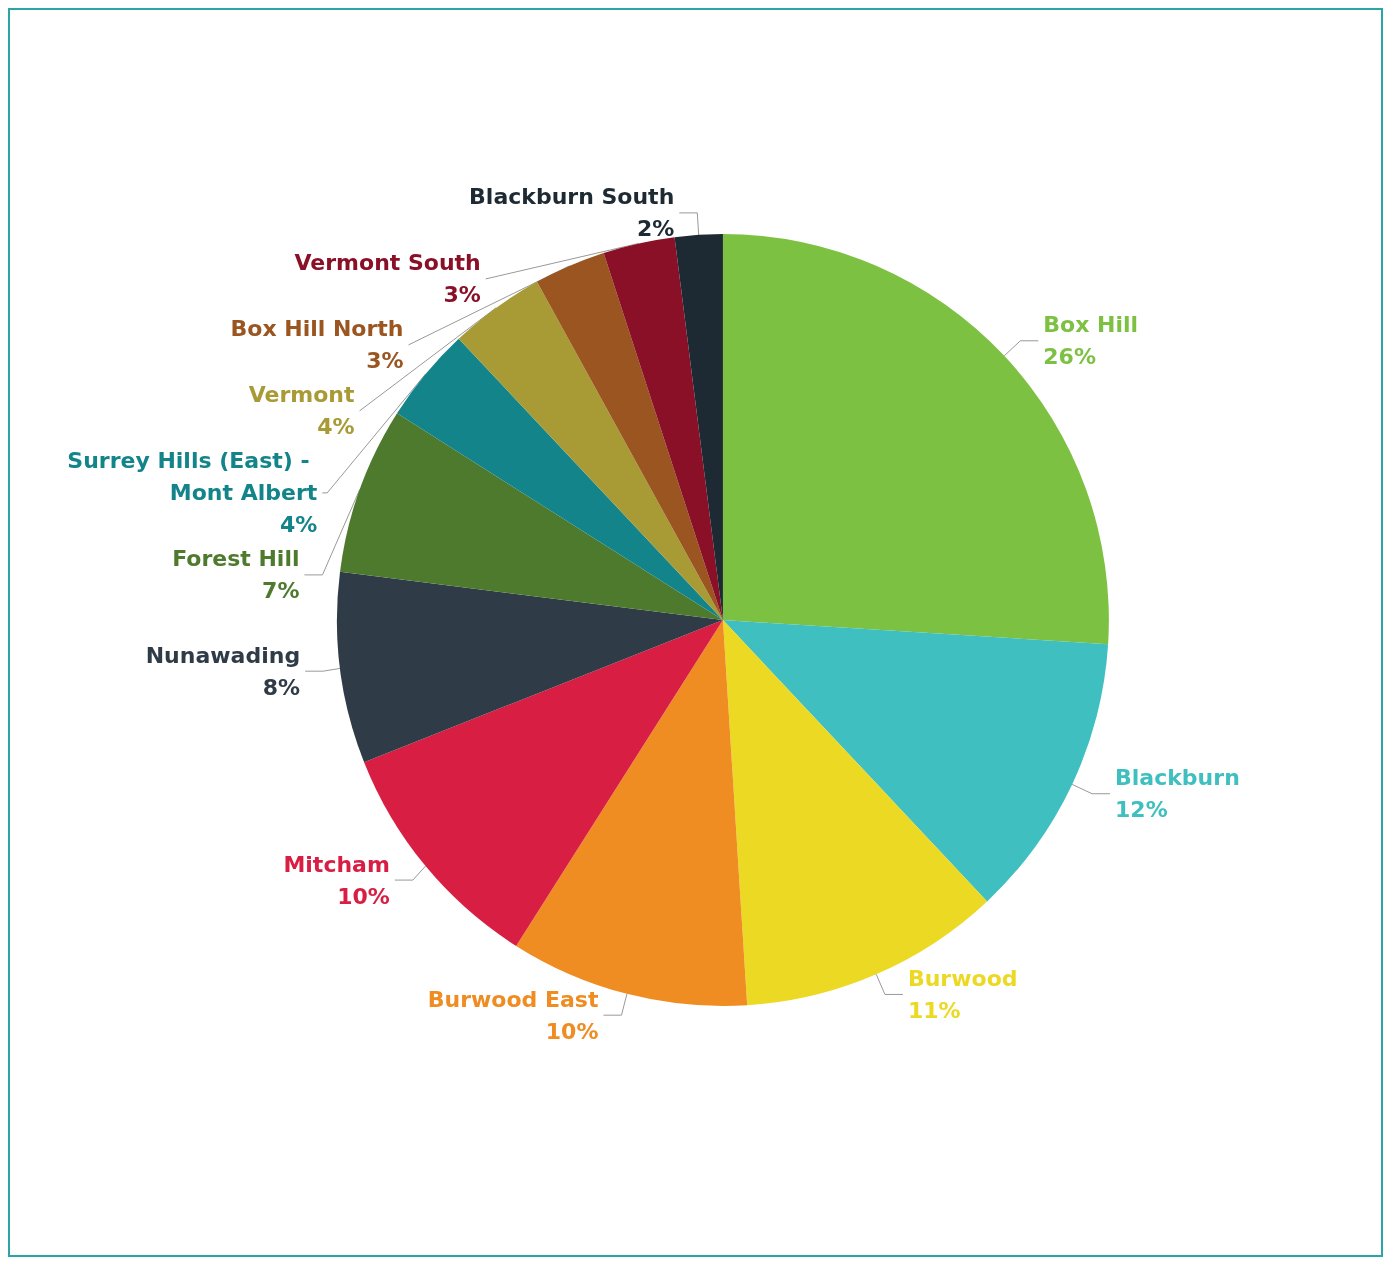  Describe the element at coordinates (317, 329) in the screenshot. I see `slice-label: Box Hill North` at that location.